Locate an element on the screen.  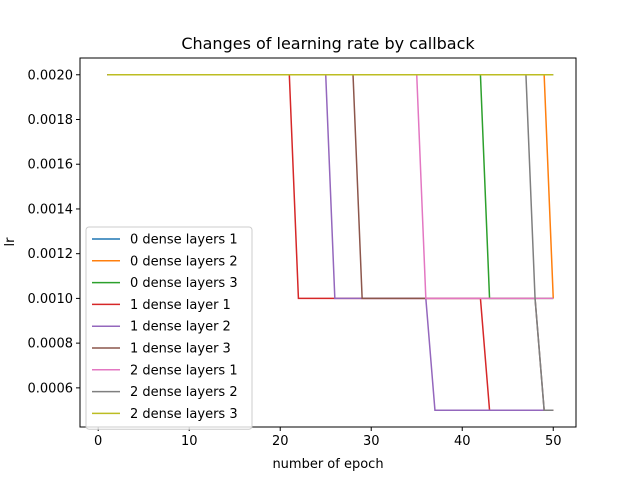
chart-title: Changes of learning rate by callback is located at coordinates (328, 43).